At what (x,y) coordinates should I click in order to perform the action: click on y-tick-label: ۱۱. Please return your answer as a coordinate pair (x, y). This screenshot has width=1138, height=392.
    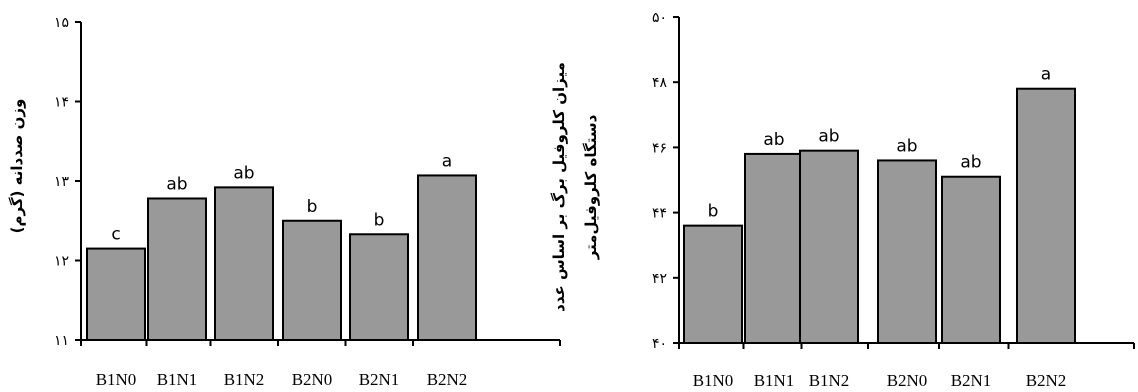
    Looking at the image, I should click on (61, 341).